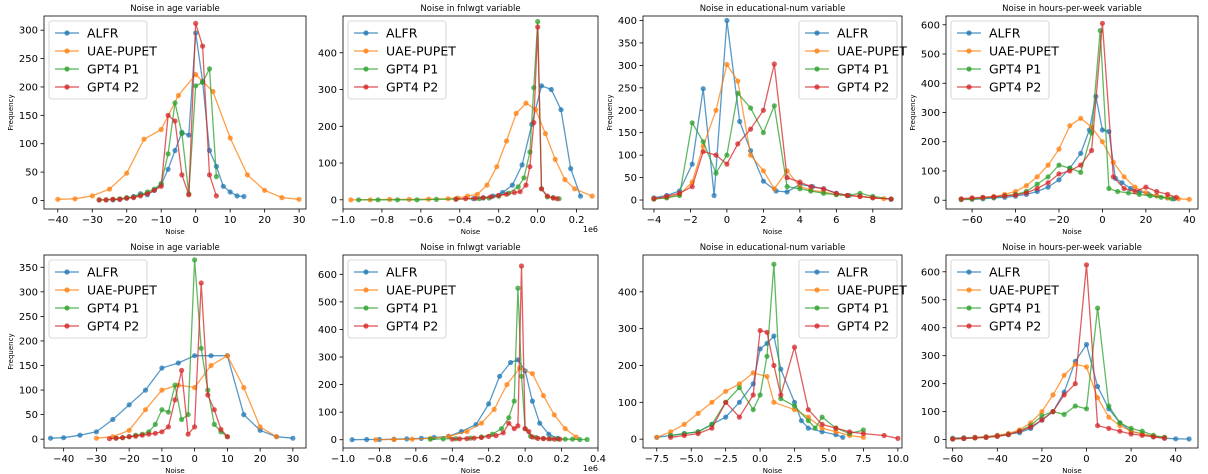  What do you see at coordinates (773, 248) in the screenshot?
I see `subplot-title: Noise in educational-num variable` at bounding box center [773, 248].